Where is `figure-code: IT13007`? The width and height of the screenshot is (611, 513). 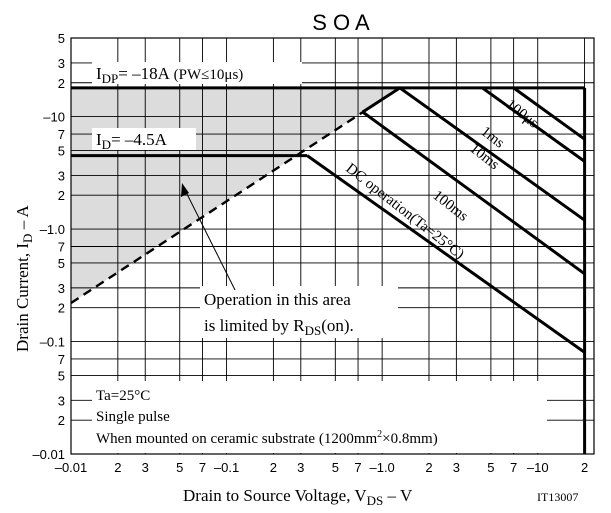 figure-code: IT13007 is located at coordinates (557, 497).